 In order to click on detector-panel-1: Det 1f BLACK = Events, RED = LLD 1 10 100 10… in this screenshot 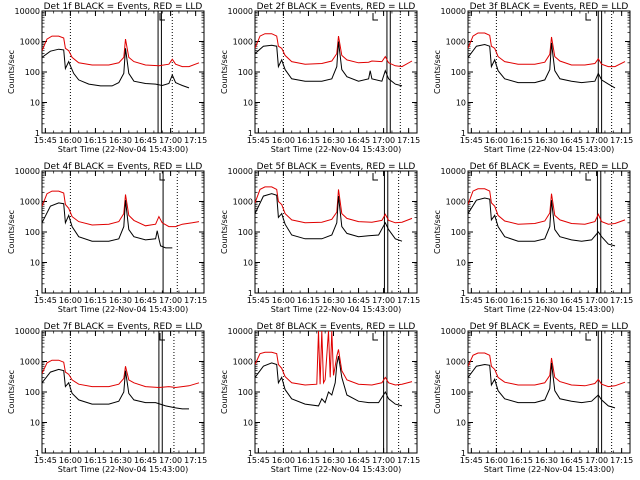, I will do `click(107, 78)`.